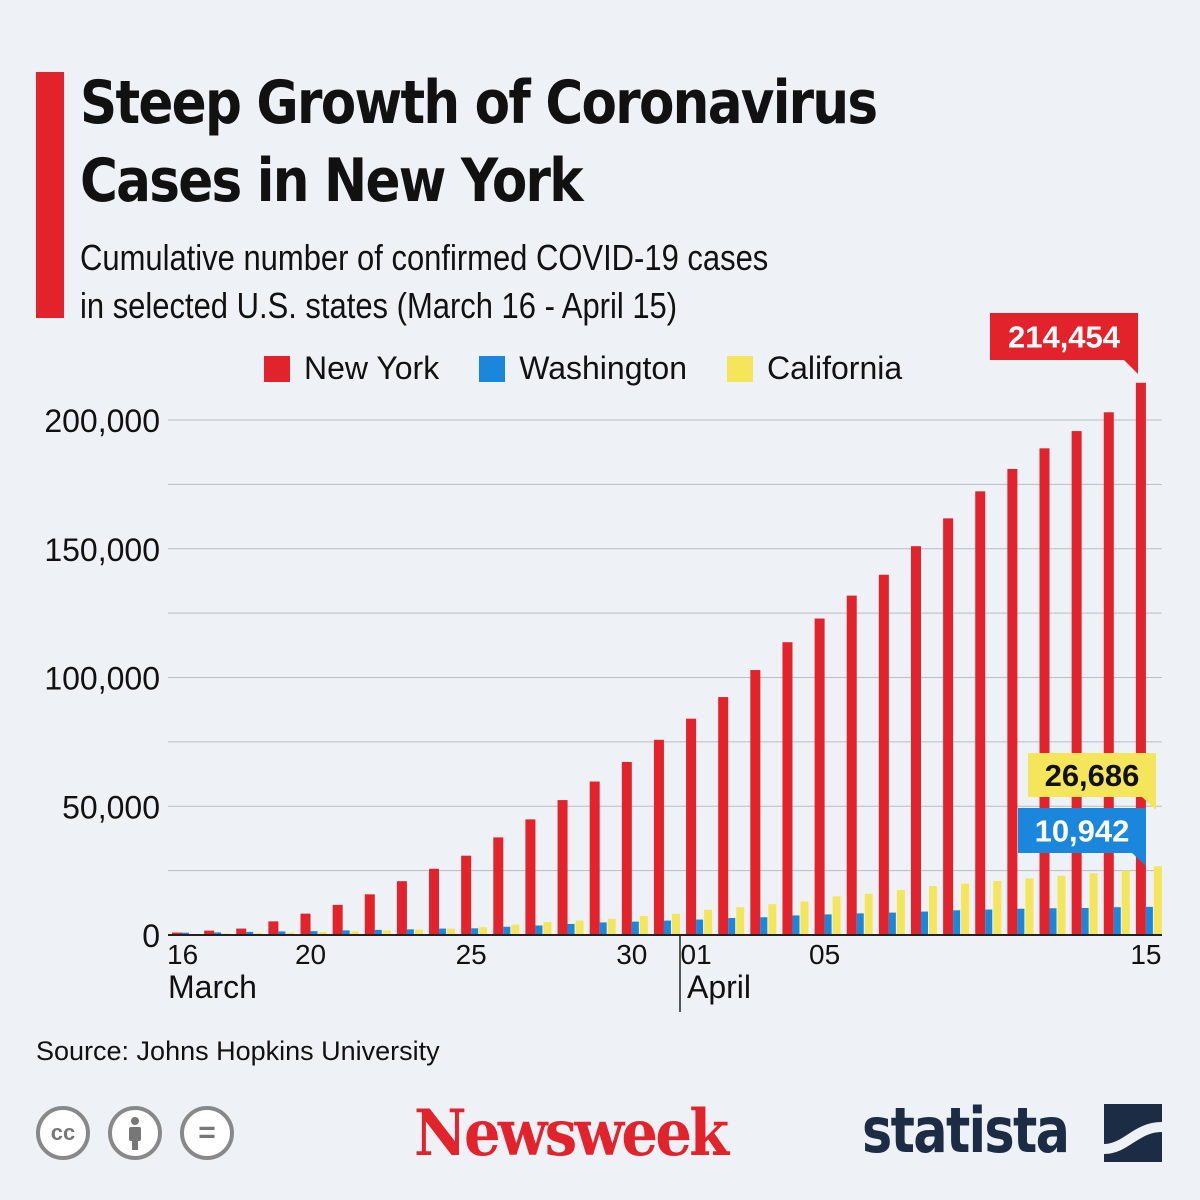 This screenshot has height=1200, width=1200. Describe the element at coordinates (207, 1133) in the screenshot. I see `no-derivatives-icon: =` at that location.